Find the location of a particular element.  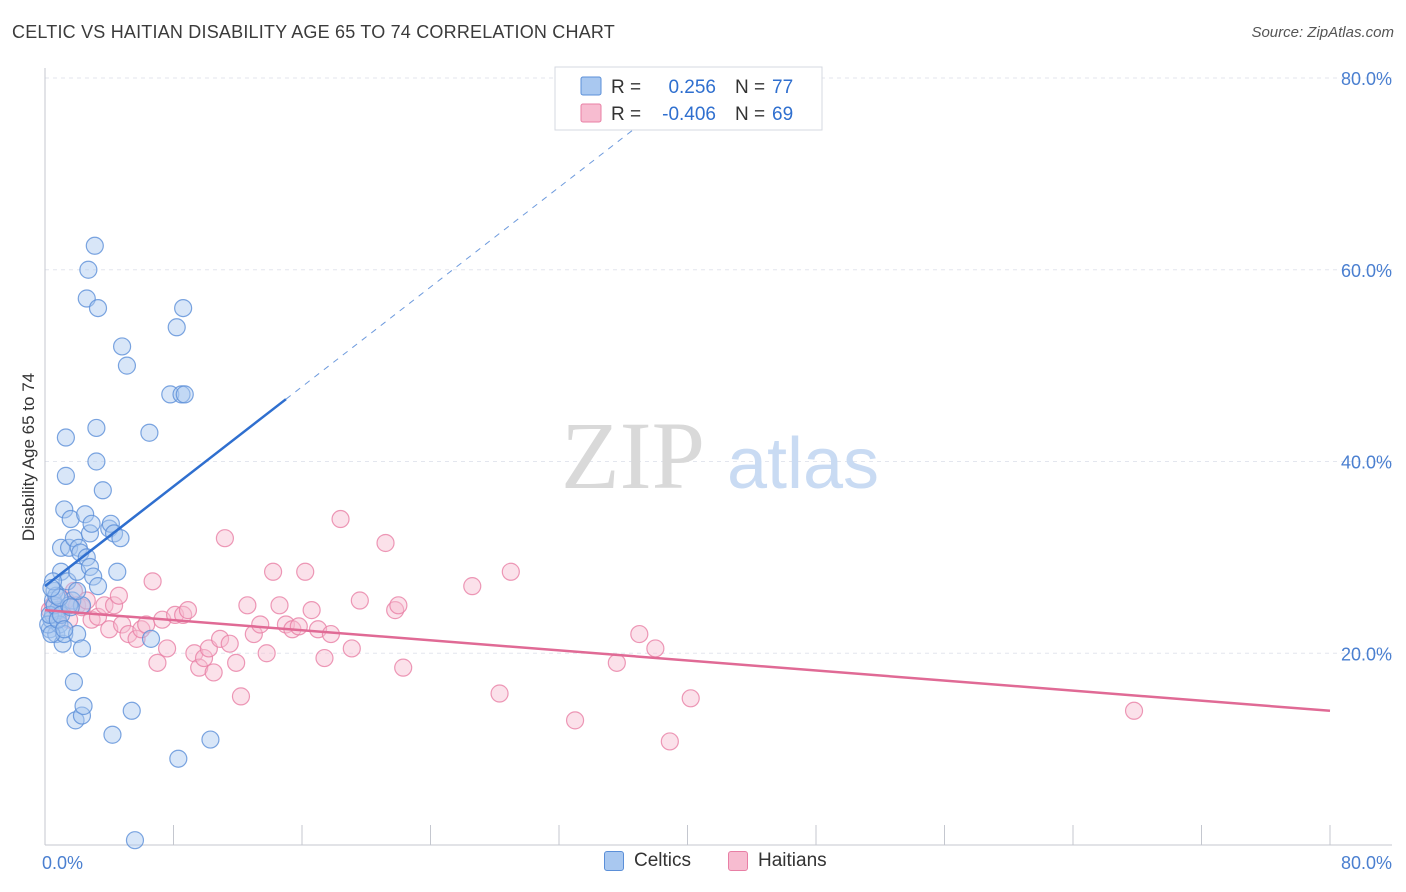

celtic-trend-line is located at coordinates (165, 493).